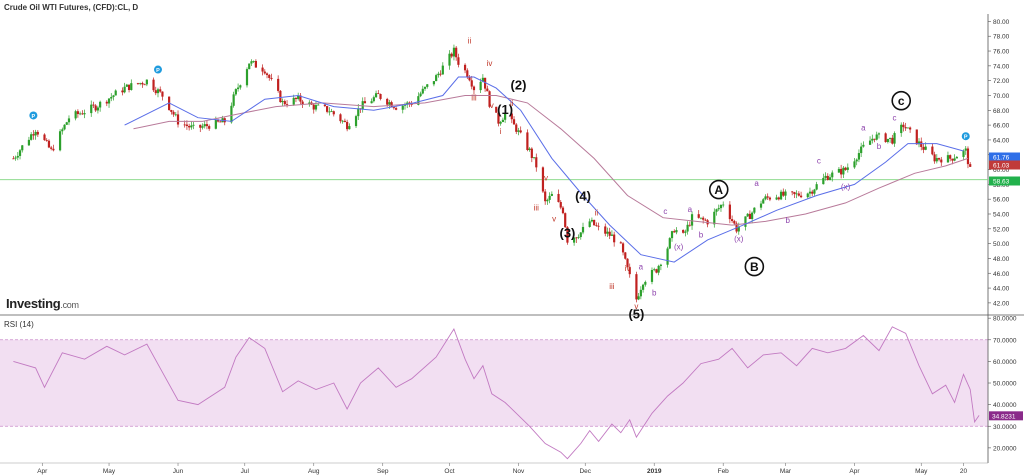  I want to click on pivot-marker-icon, so click(33, 115).